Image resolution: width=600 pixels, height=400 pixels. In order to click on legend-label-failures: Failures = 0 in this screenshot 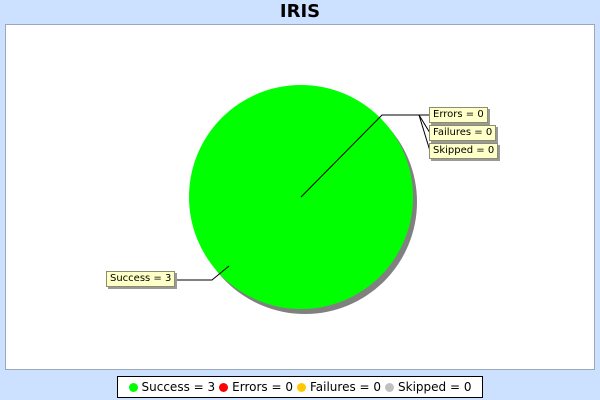, I will do `click(345, 387)`.